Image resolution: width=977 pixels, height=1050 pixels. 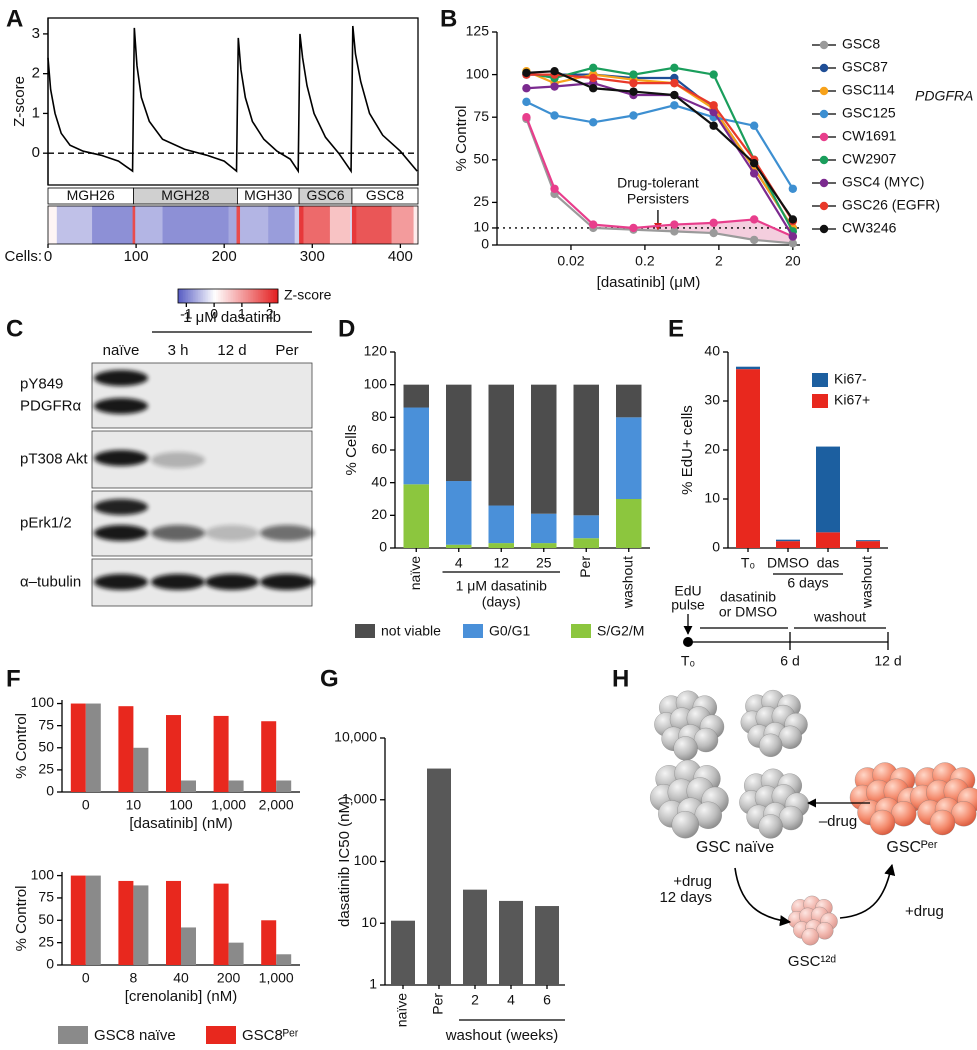 I want to click on timeline-label: 6 d, so click(x=789, y=661).